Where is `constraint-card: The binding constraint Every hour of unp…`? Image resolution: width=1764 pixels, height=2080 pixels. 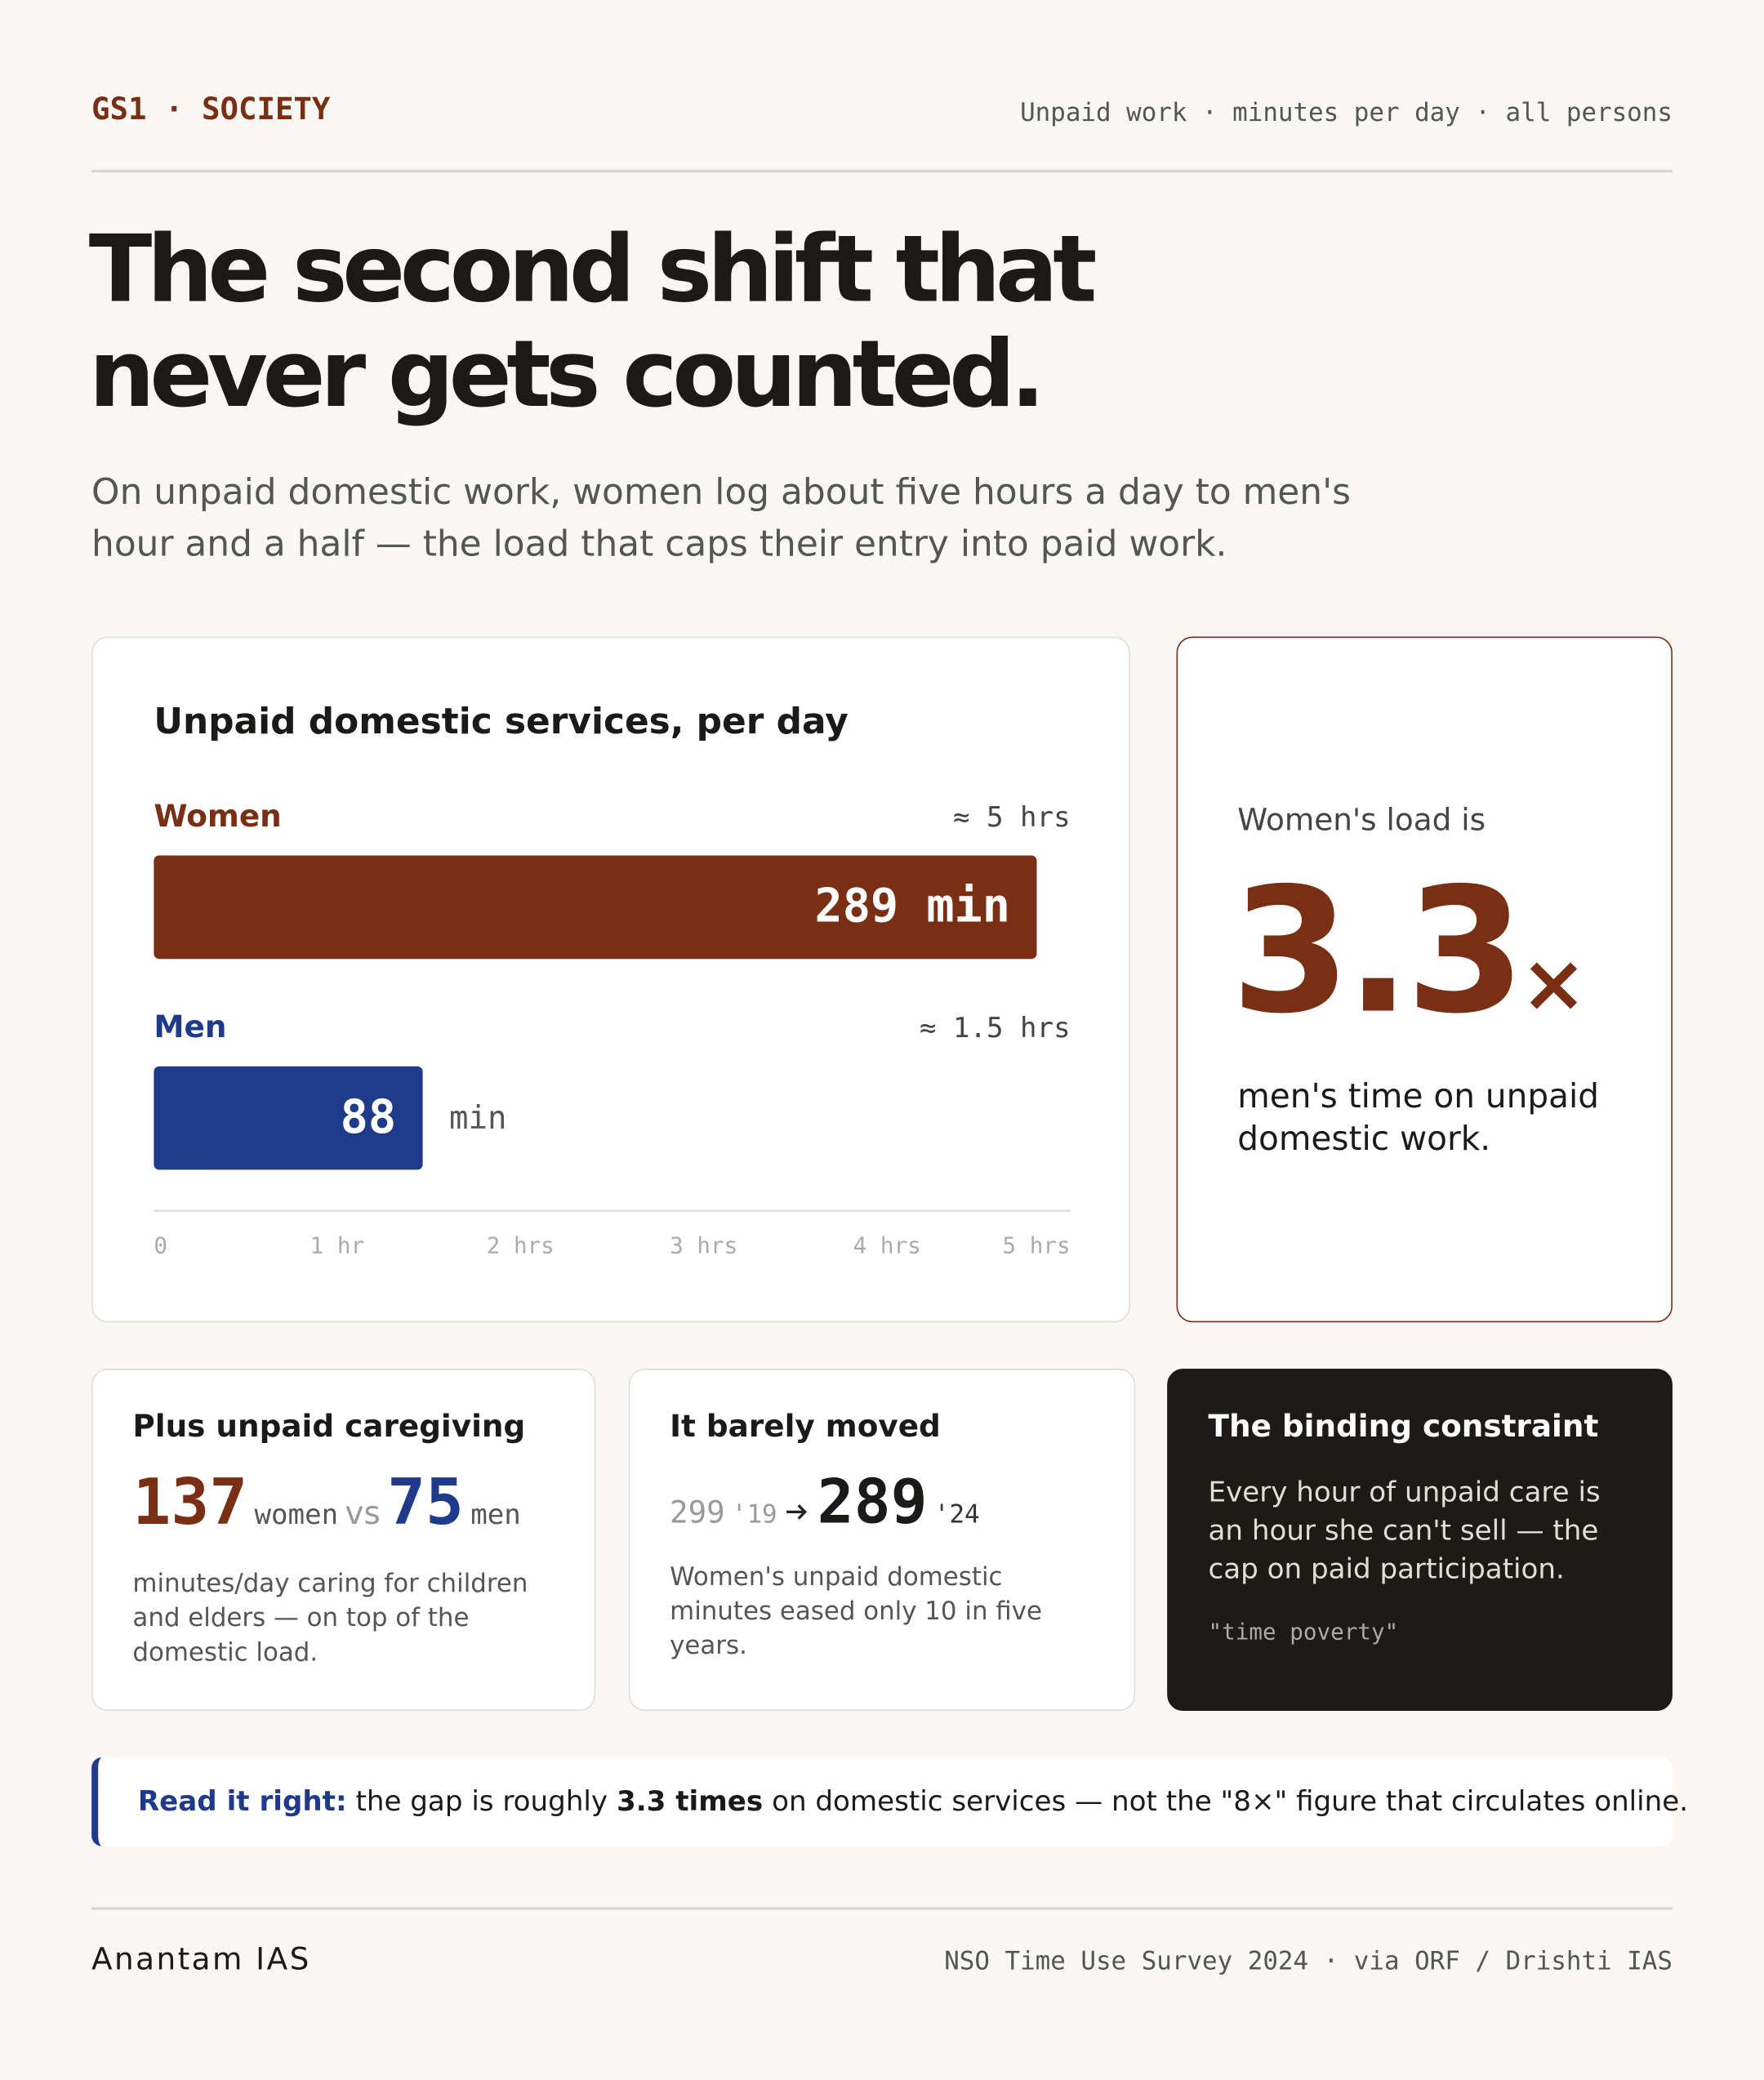
constraint-card: The binding constraint Every hour of unp… is located at coordinates (1420, 1540).